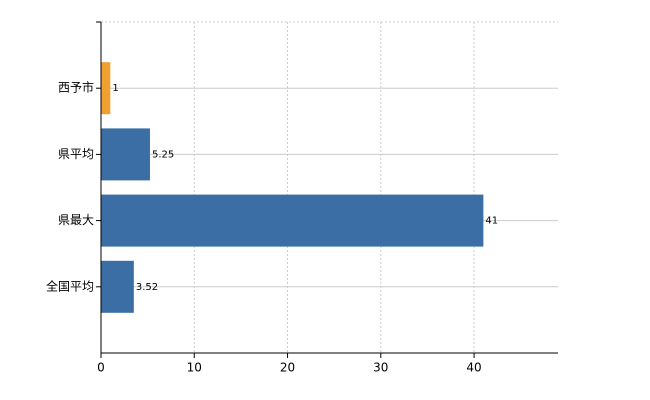 This screenshot has height=400, width=650. What do you see at coordinates (76, 220) in the screenshot?
I see `y-tick-label: 県最大` at bounding box center [76, 220].